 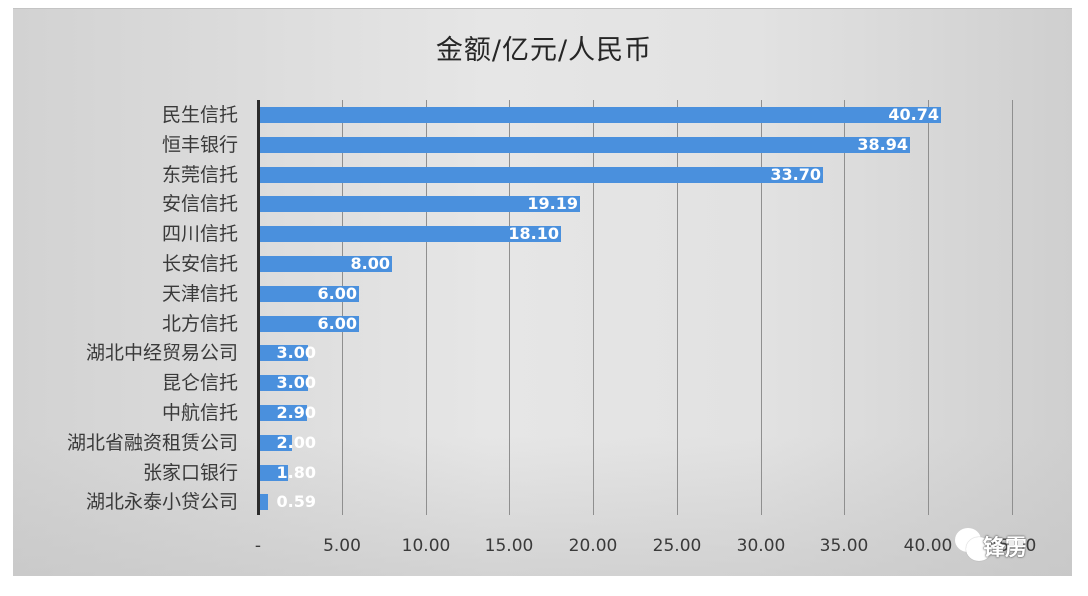 I want to click on bar-value-label: 38.94, so click(x=882, y=144).